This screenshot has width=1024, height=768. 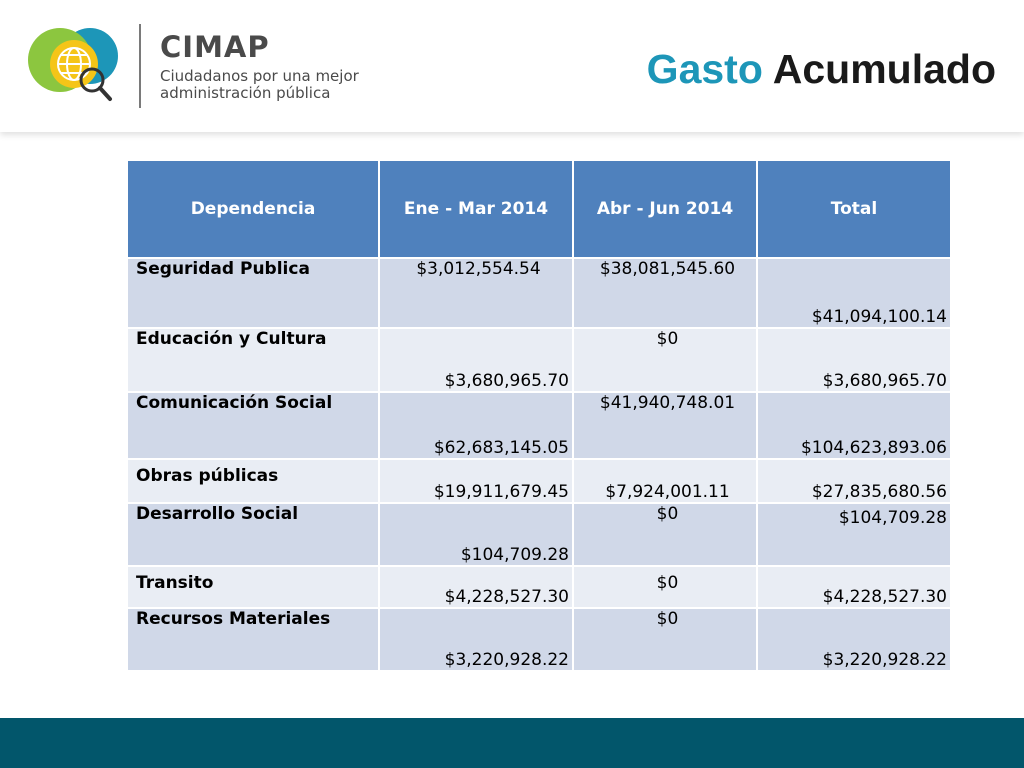 What do you see at coordinates (476, 425) in the screenshot?
I see `cell-ene-mar: $62,683,145.05` at bounding box center [476, 425].